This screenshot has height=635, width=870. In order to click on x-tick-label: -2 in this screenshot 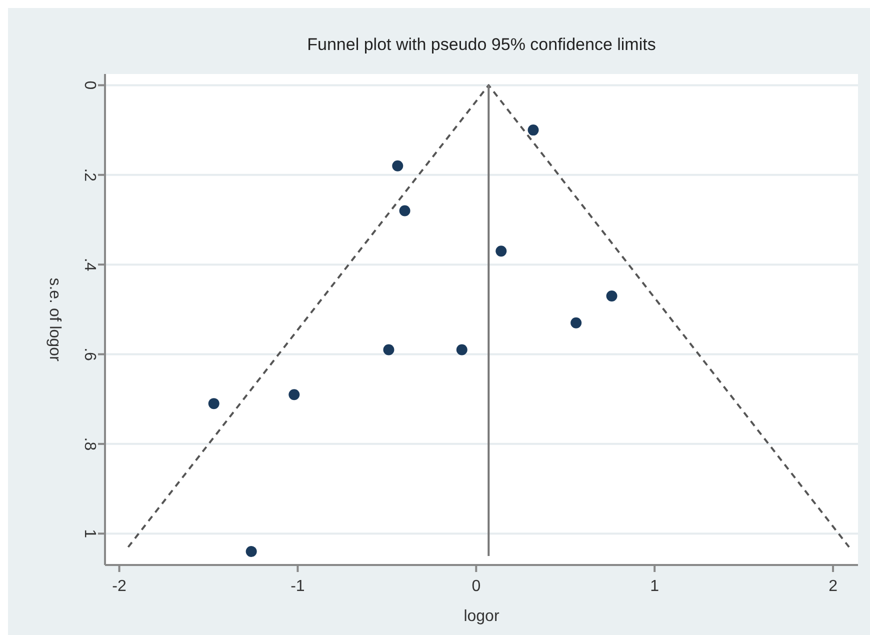, I will do `click(119, 586)`.